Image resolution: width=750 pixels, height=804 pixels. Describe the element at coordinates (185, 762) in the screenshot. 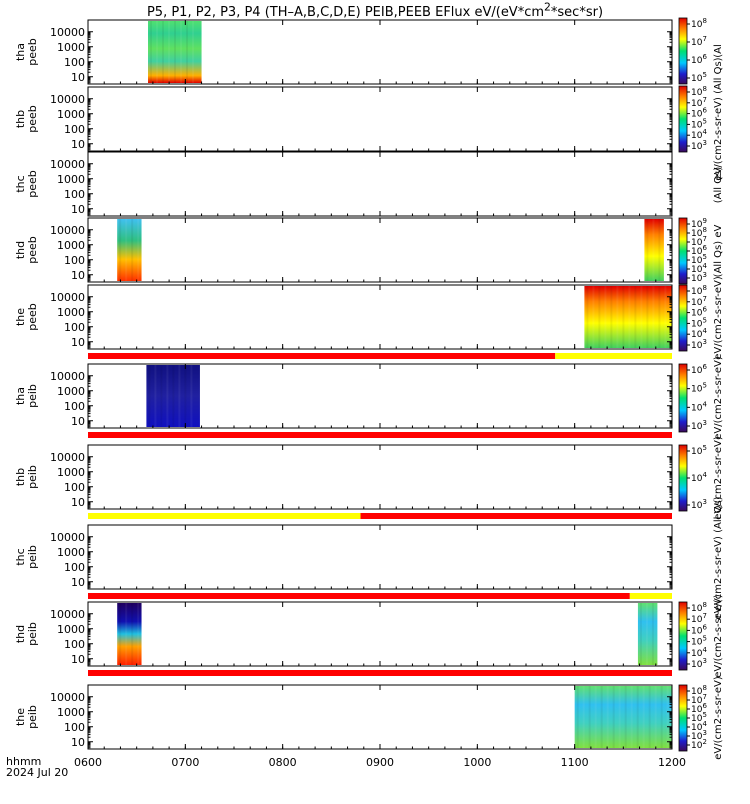

I see `x-tick-label: 0700` at that location.